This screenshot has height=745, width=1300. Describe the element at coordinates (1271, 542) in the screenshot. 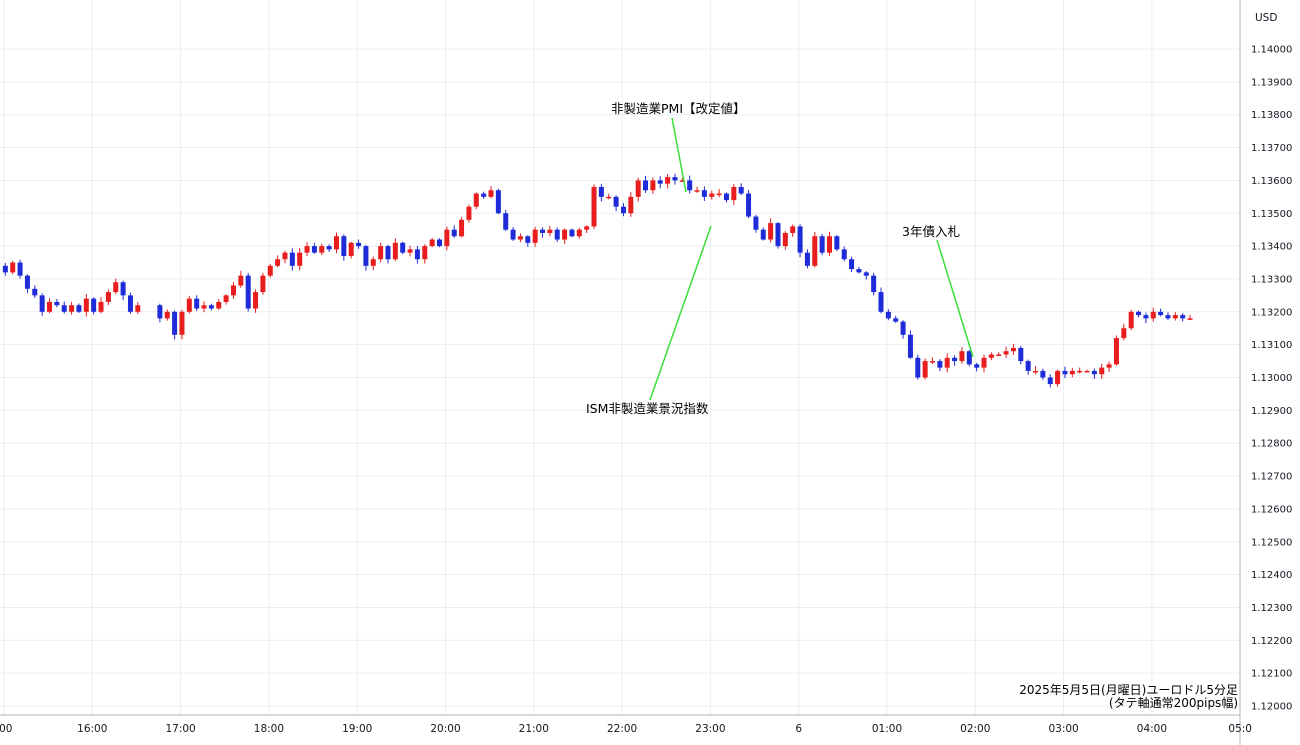

I see `y-tick-label: 1.12500` at that location.